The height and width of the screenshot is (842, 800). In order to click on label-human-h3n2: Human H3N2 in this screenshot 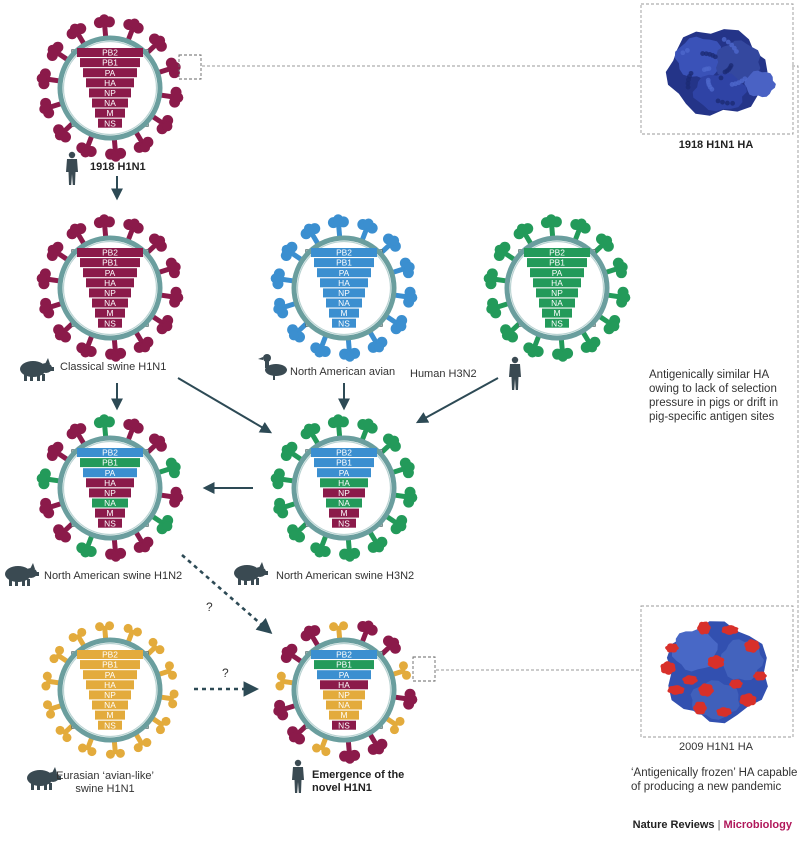, I will do `click(443, 374)`.